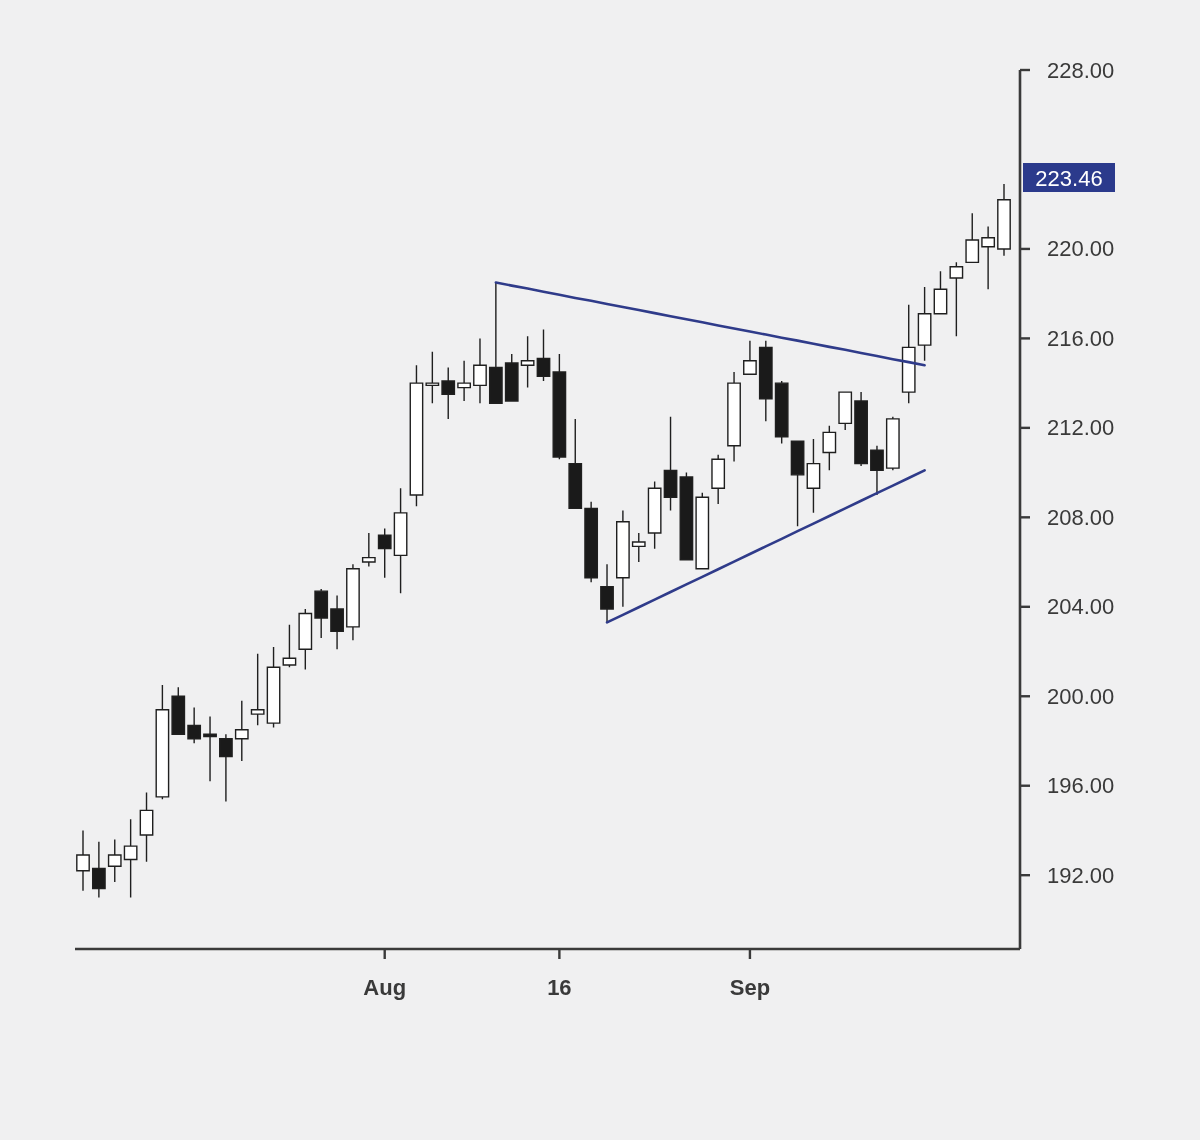 The height and width of the screenshot is (1140, 1200). Describe the element at coordinates (559, 987) in the screenshot. I see `x-tick-label: 16` at that location.